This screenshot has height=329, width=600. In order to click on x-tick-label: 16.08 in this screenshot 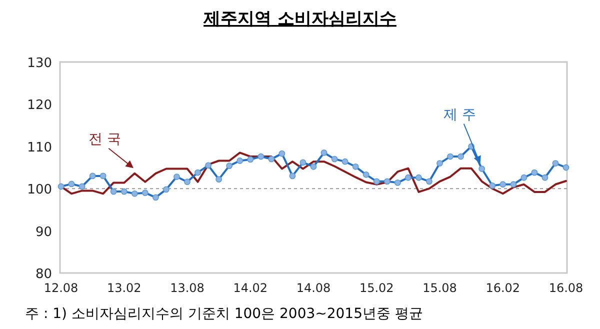, I will do `click(566, 288)`.